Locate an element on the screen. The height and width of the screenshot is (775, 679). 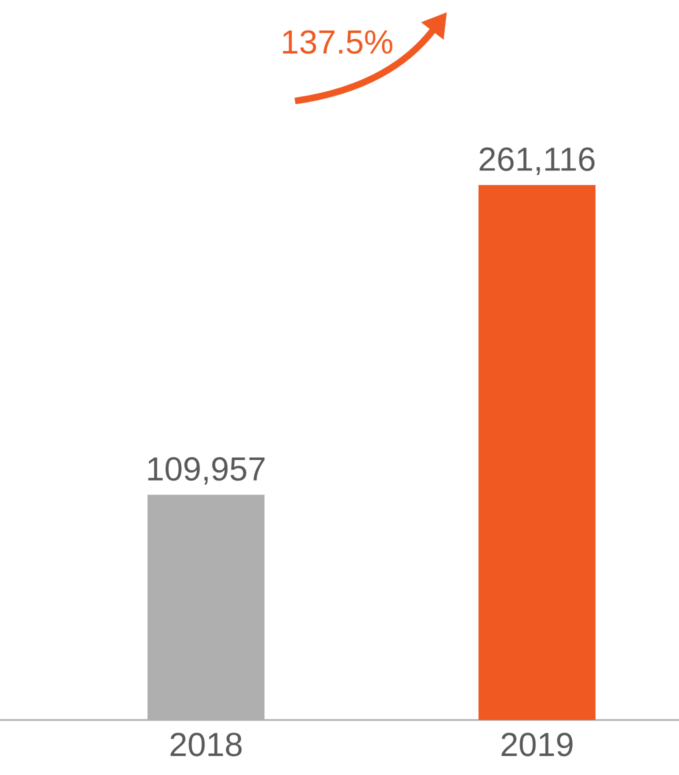
text: 137.5% is located at coordinates (337, 42).